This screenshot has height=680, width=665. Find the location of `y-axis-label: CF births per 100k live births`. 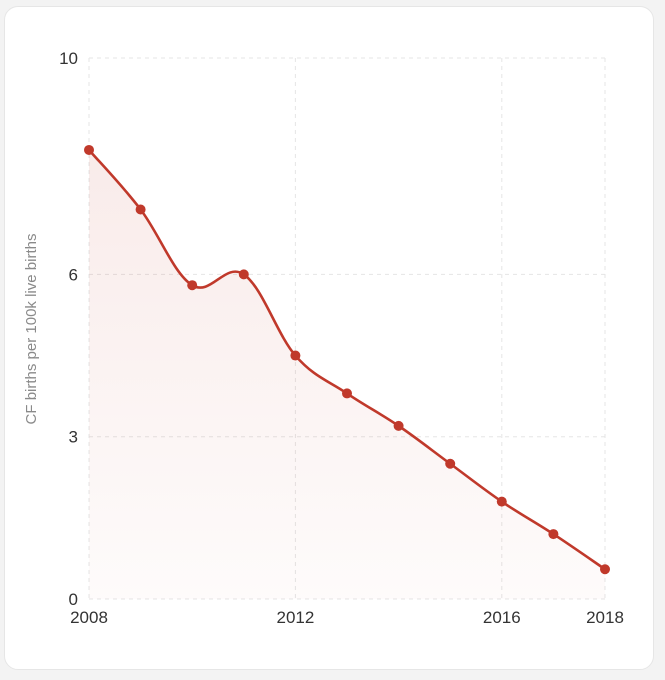

y-axis-label: CF births per 100k live births is located at coordinates (31, 329).